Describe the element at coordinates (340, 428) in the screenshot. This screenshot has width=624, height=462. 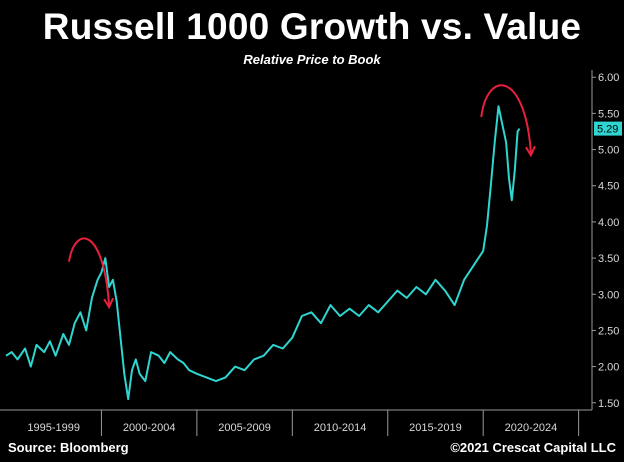
I see `x-tick-label: 2010-2014` at that location.